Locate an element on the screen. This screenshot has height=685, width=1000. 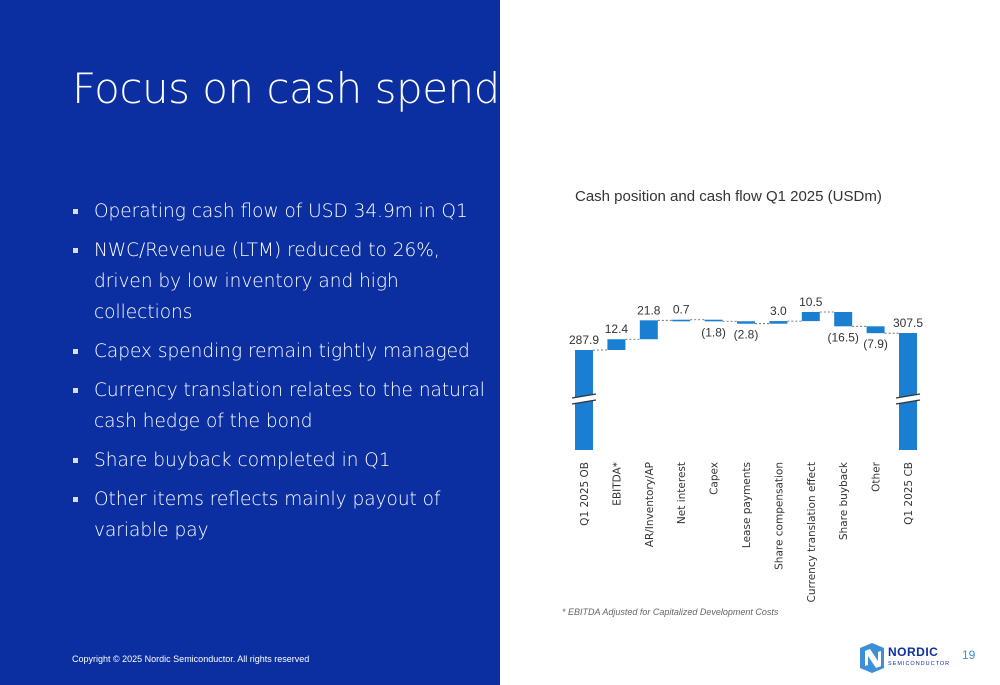
bullet-text: Share buyback completed in Q1 is located at coordinates (242, 460).